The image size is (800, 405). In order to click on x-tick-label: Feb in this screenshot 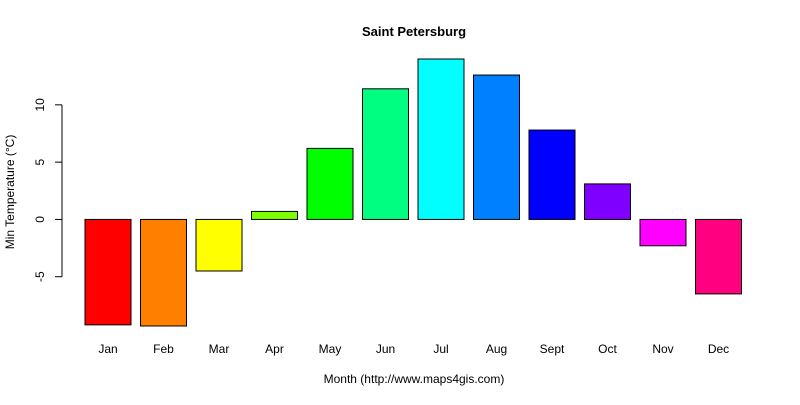, I will do `click(163, 349)`.